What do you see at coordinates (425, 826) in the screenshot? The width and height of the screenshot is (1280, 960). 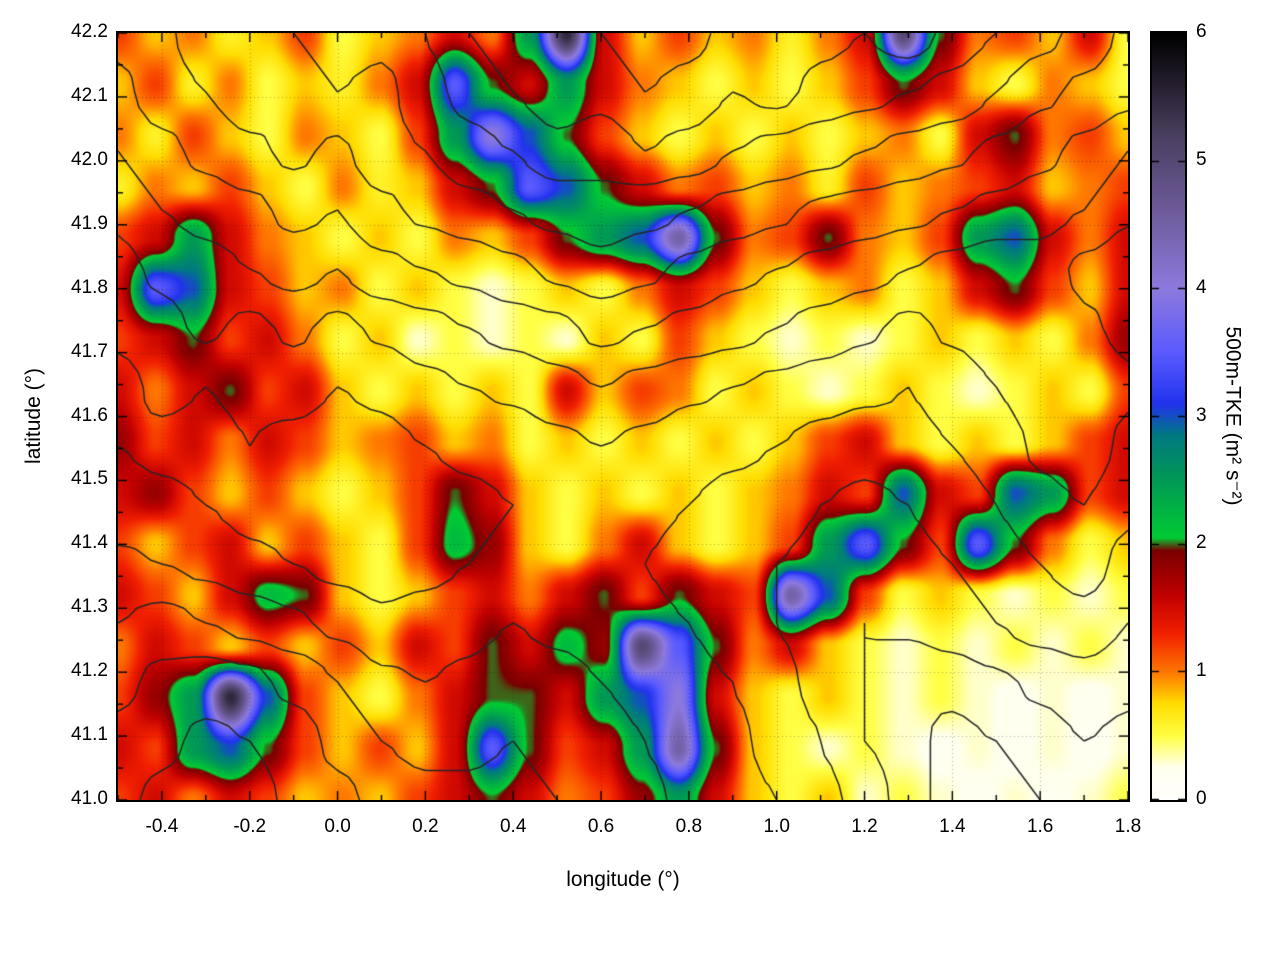 I see `x-tick-label: 0.2` at bounding box center [425, 826].